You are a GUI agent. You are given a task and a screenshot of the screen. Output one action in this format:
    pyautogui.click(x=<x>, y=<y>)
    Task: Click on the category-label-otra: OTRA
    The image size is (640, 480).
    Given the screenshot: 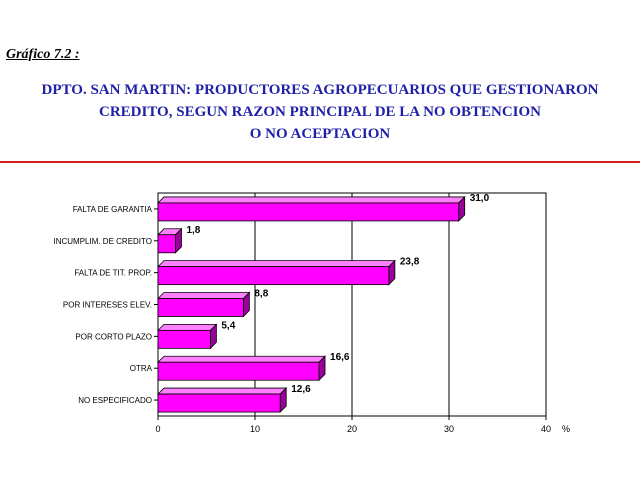 What is the action you would take?
    pyautogui.click(x=141, y=368)
    